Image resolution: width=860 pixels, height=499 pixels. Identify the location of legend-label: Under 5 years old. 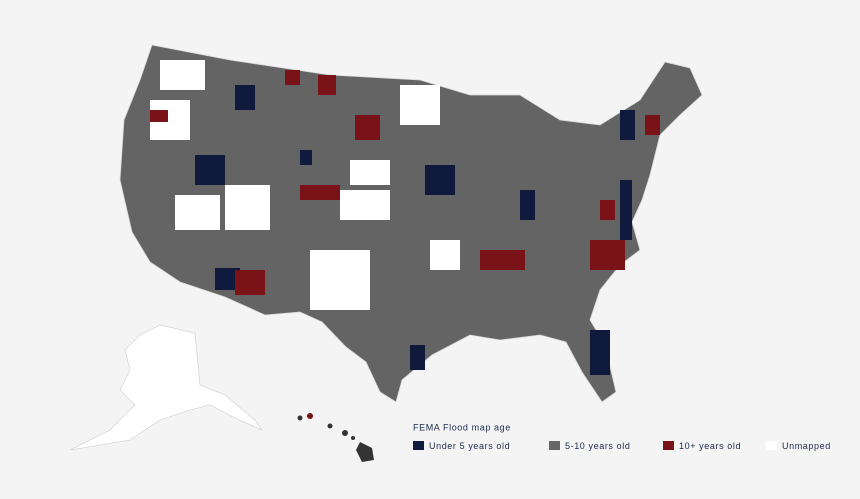
(469, 446).